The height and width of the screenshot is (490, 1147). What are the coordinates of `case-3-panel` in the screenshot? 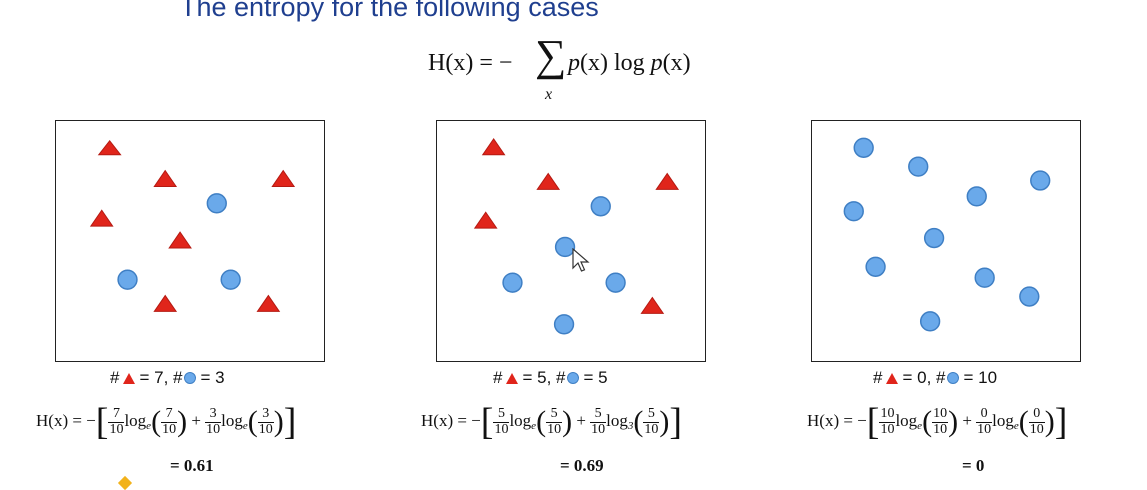 It's located at (946, 241).